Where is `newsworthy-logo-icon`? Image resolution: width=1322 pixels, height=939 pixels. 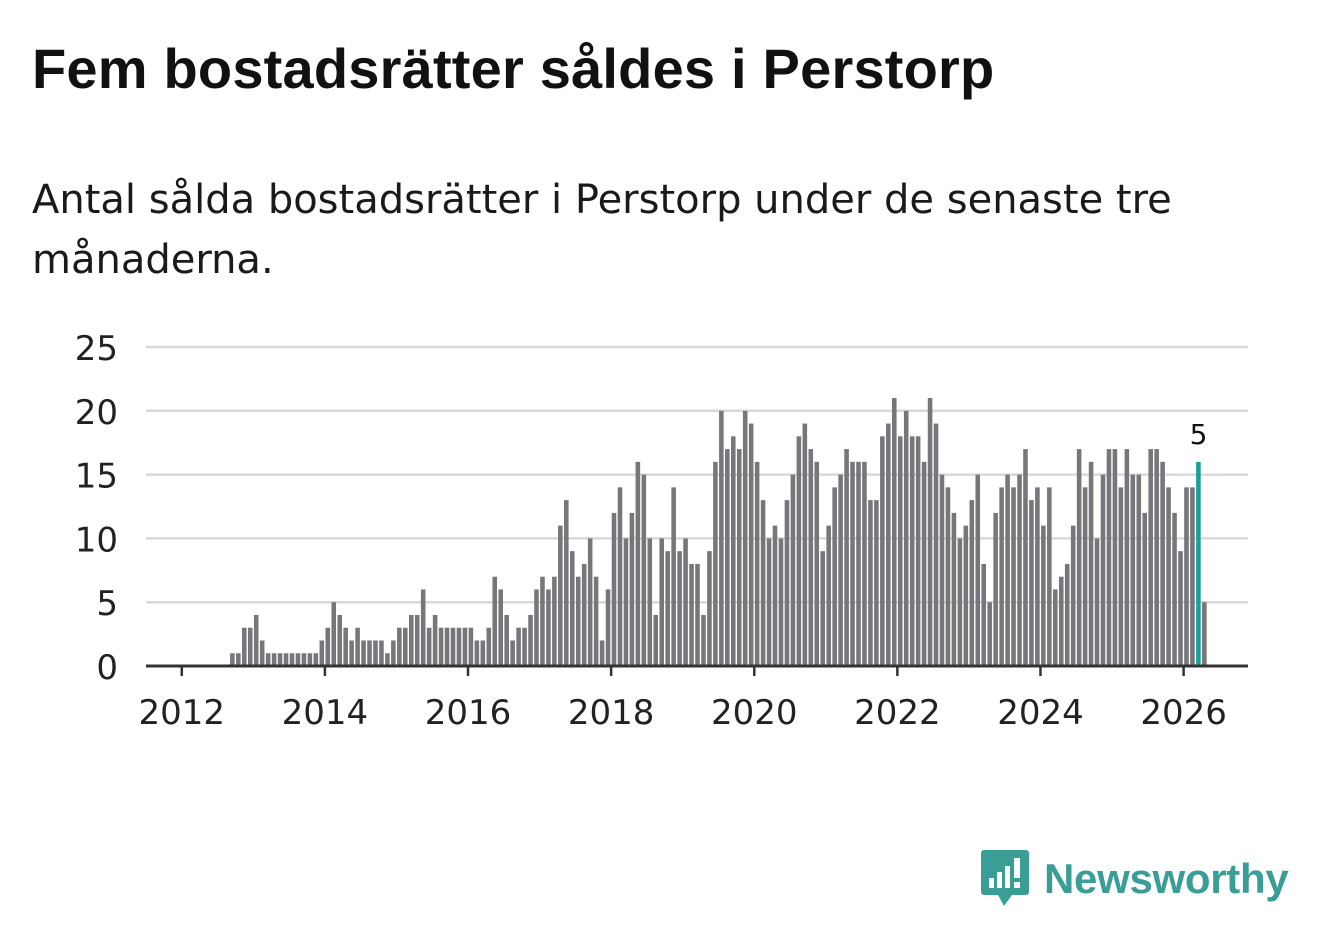
newsworthy-logo-icon is located at coordinates (1005, 878).